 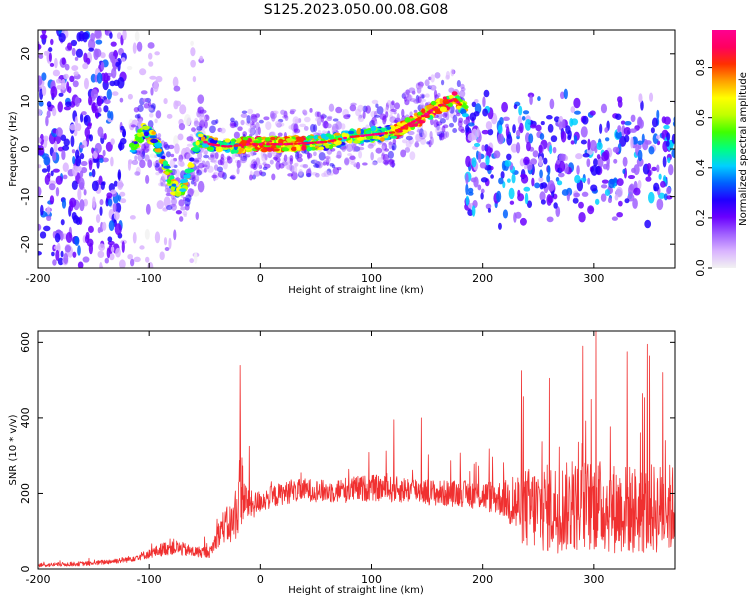 What do you see at coordinates (700, 168) in the screenshot?
I see `colorbar-tick-label: 0.4` at bounding box center [700, 168].